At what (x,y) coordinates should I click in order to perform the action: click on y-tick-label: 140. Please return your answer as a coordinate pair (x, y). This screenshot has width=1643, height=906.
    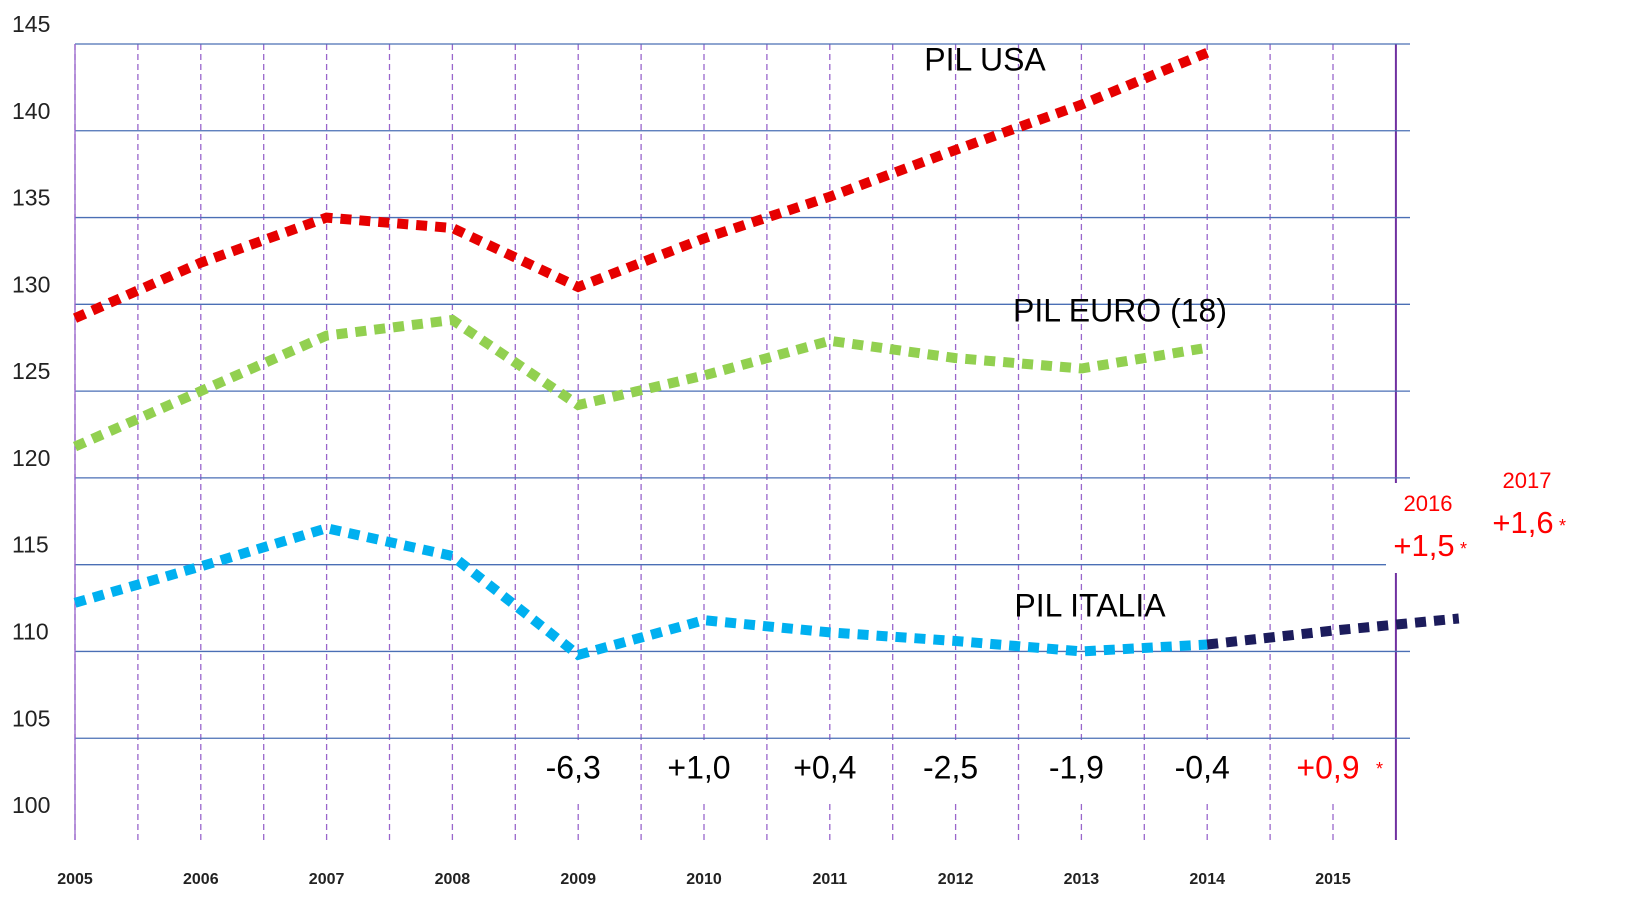
    Looking at the image, I should click on (31, 111).